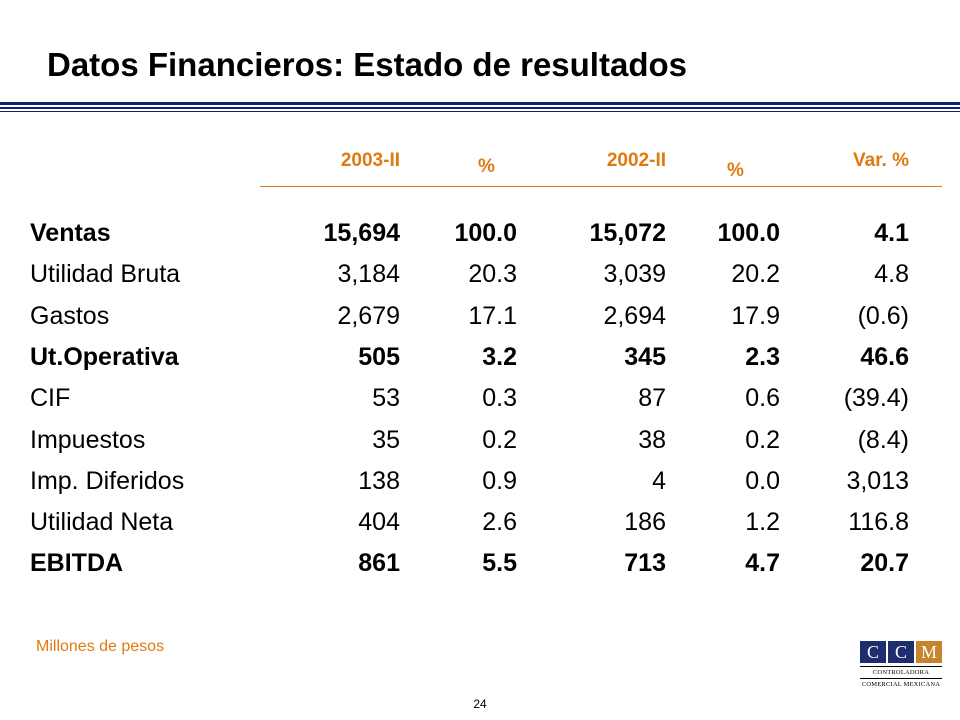  I want to click on table-row: Utilidad Neta 404 2.6 186 1.2 116.8, so click(480, 528).